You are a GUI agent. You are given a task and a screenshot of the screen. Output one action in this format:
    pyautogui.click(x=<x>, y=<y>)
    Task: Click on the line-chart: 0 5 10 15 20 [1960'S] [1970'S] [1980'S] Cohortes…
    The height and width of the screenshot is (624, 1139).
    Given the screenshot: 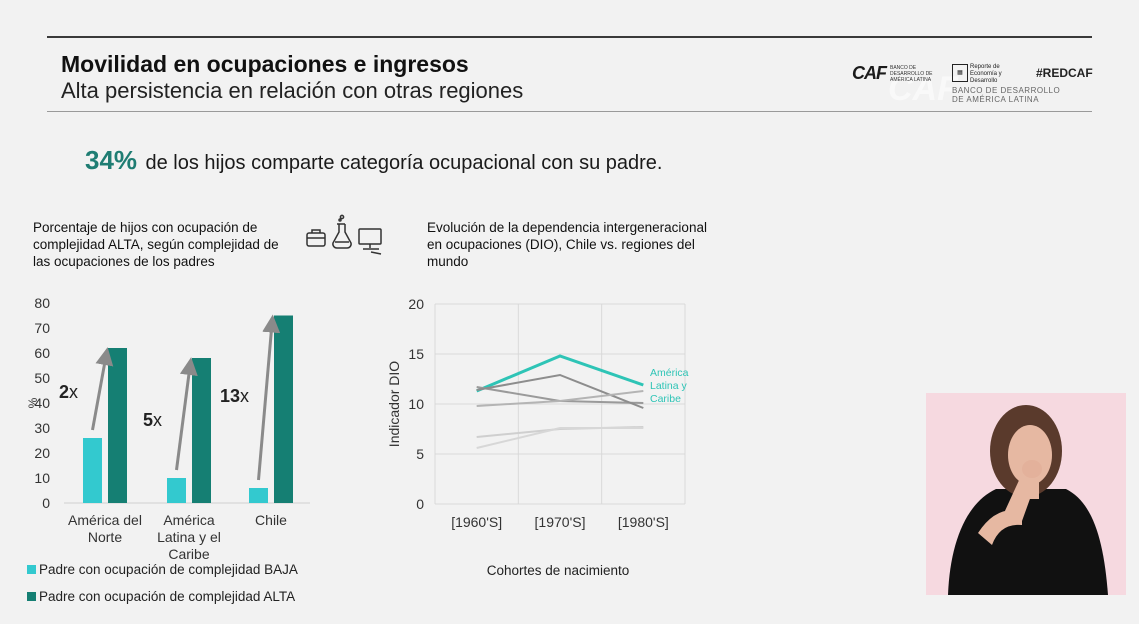 What is the action you would take?
    pyautogui.click(x=537, y=437)
    